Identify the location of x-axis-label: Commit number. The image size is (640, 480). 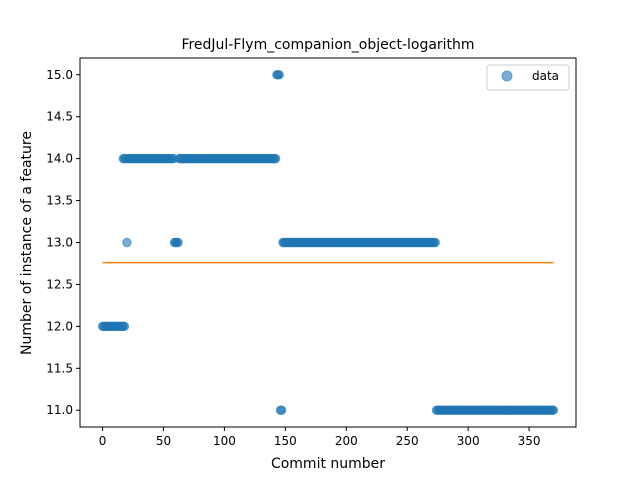
(328, 464).